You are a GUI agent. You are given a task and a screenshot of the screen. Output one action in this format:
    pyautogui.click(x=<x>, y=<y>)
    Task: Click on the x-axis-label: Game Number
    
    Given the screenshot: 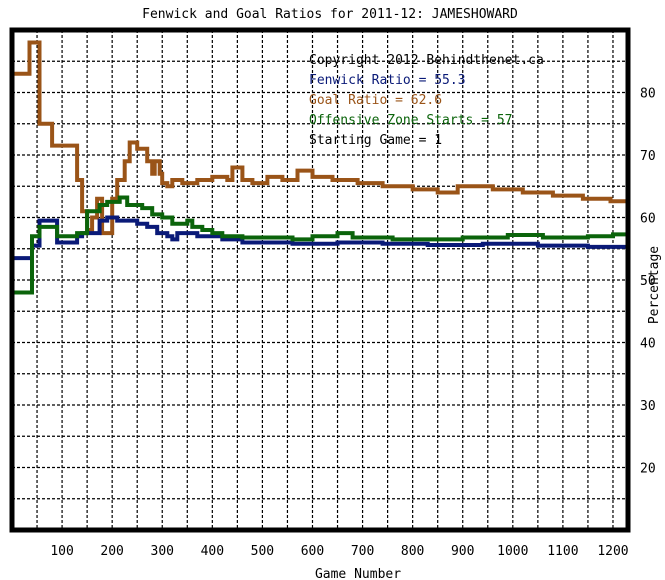 What is the action you would take?
    pyautogui.click(x=358, y=573)
    